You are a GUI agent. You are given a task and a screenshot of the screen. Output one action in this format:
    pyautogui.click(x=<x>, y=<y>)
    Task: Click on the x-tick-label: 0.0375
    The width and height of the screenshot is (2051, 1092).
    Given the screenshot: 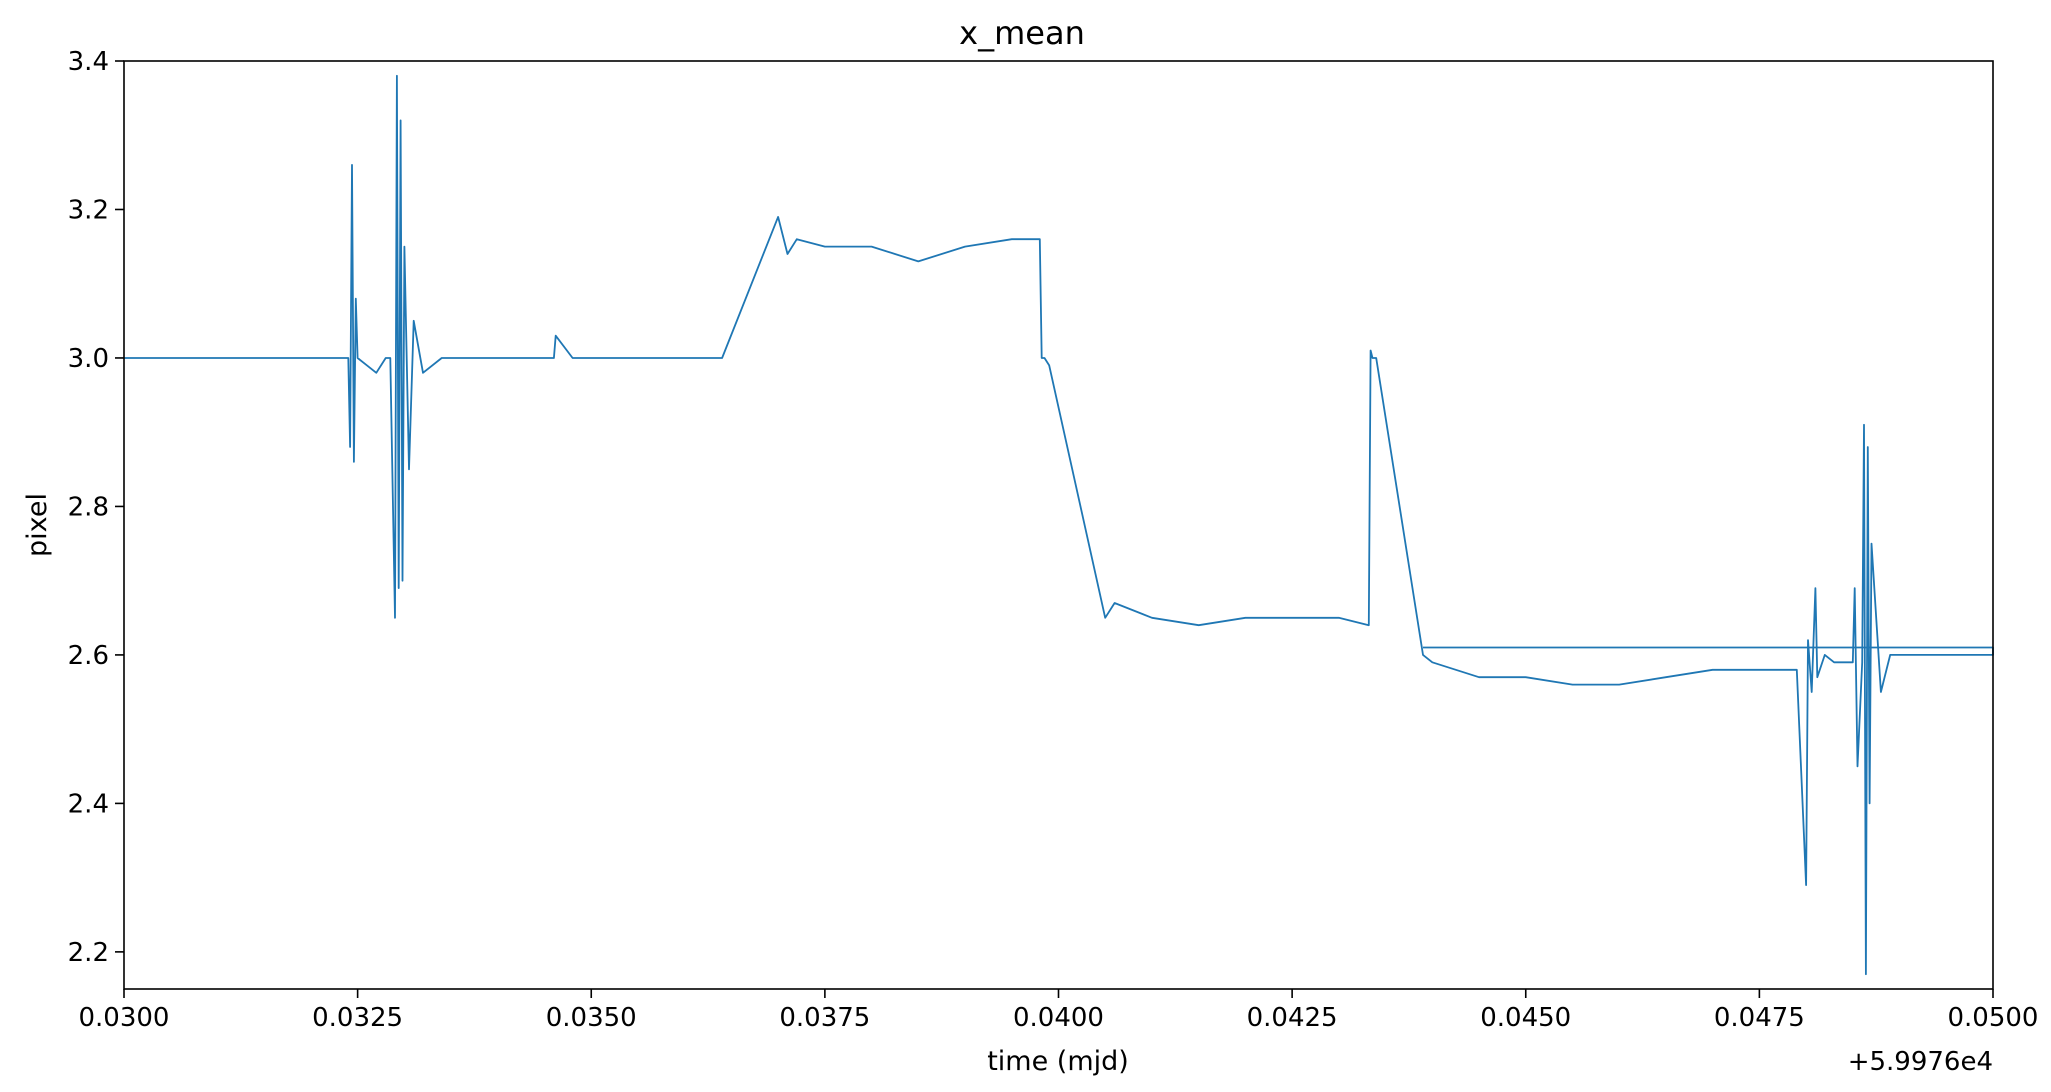 What is the action you would take?
    pyautogui.click(x=824, y=1018)
    